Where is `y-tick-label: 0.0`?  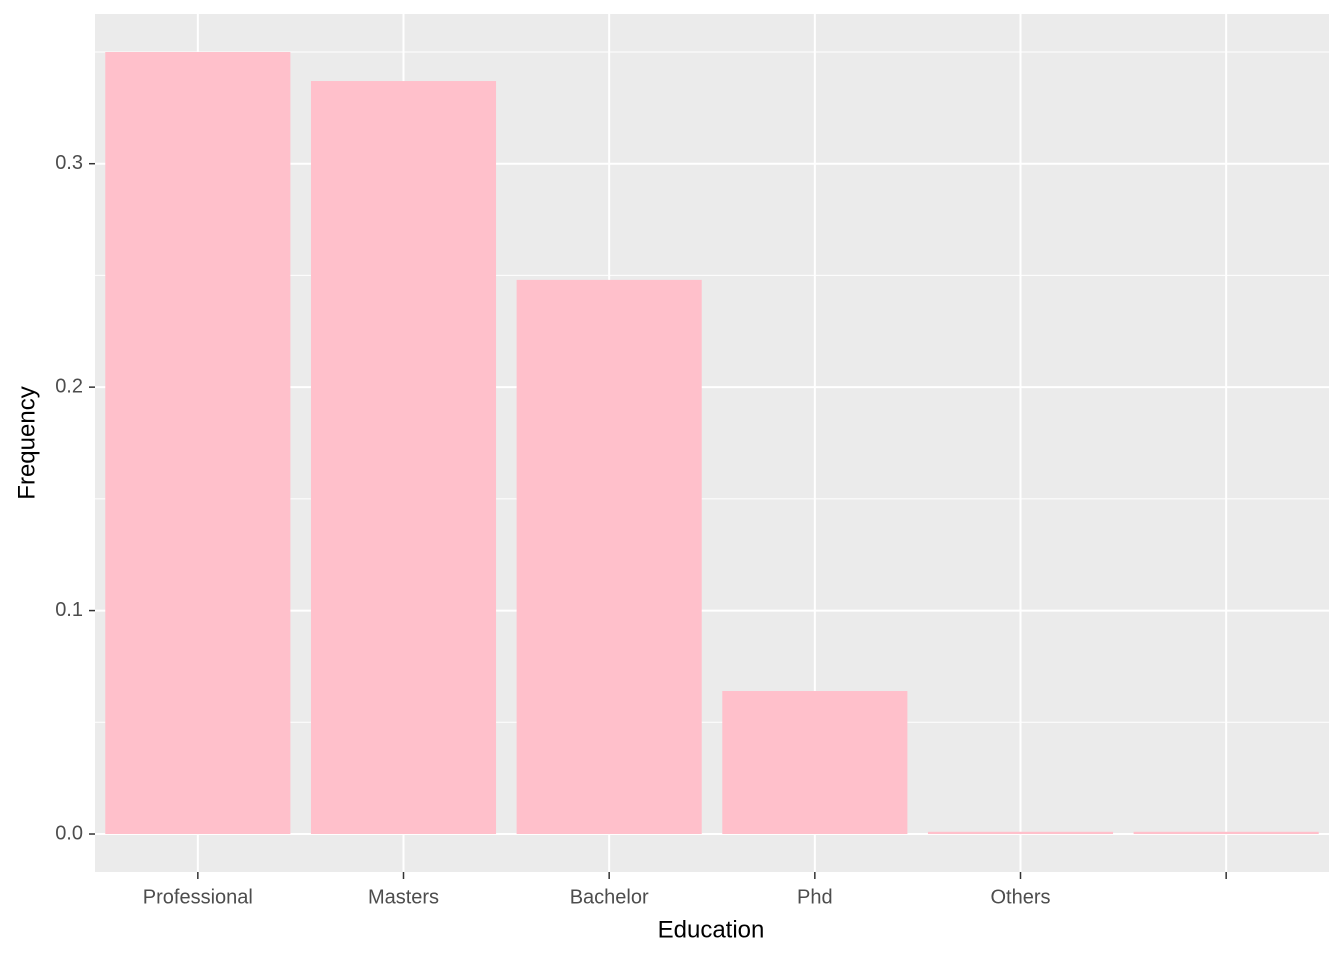 y-tick-label: 0.0 is located at coordinates (69, 833).